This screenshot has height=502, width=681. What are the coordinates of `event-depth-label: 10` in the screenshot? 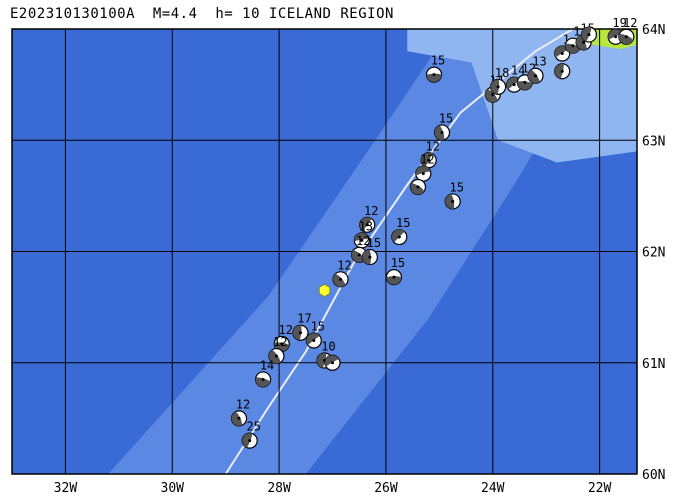 It's located at (328, 347).